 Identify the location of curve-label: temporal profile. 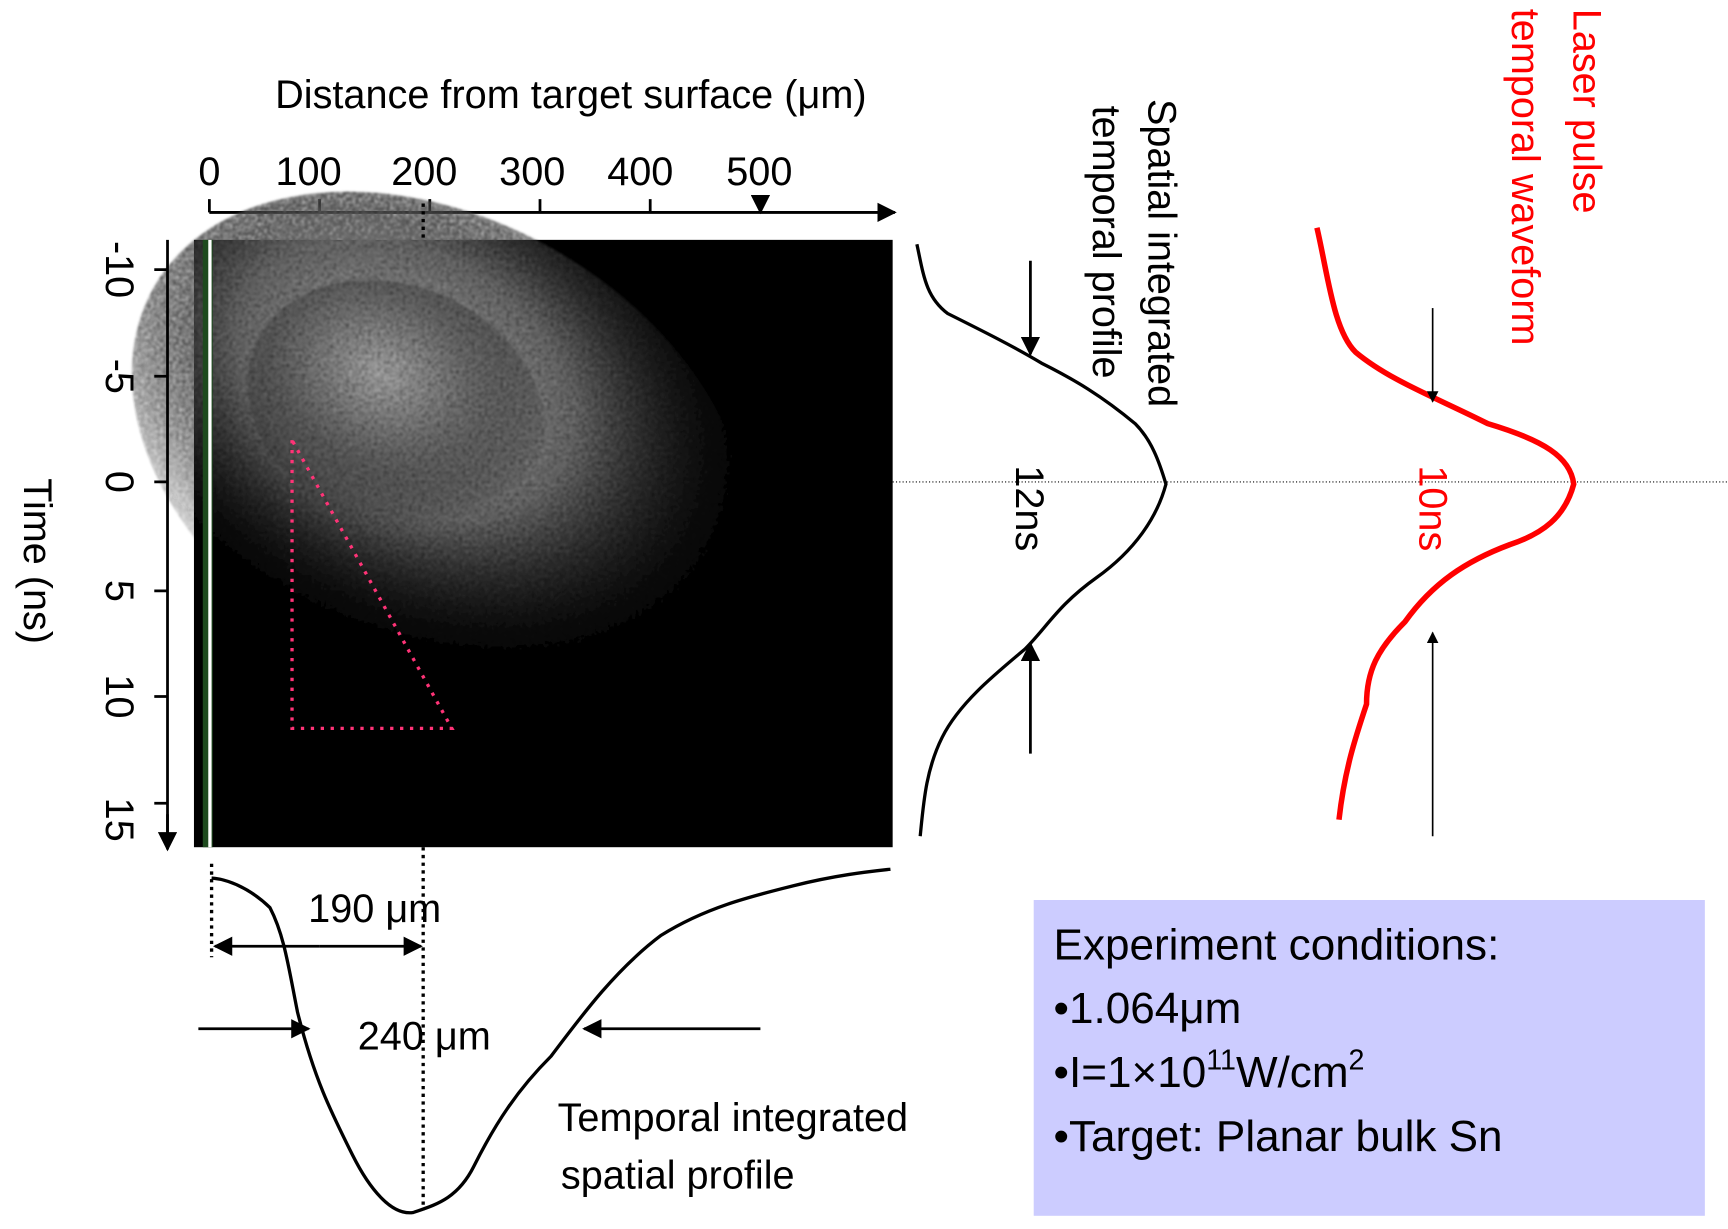
(1106, 242).